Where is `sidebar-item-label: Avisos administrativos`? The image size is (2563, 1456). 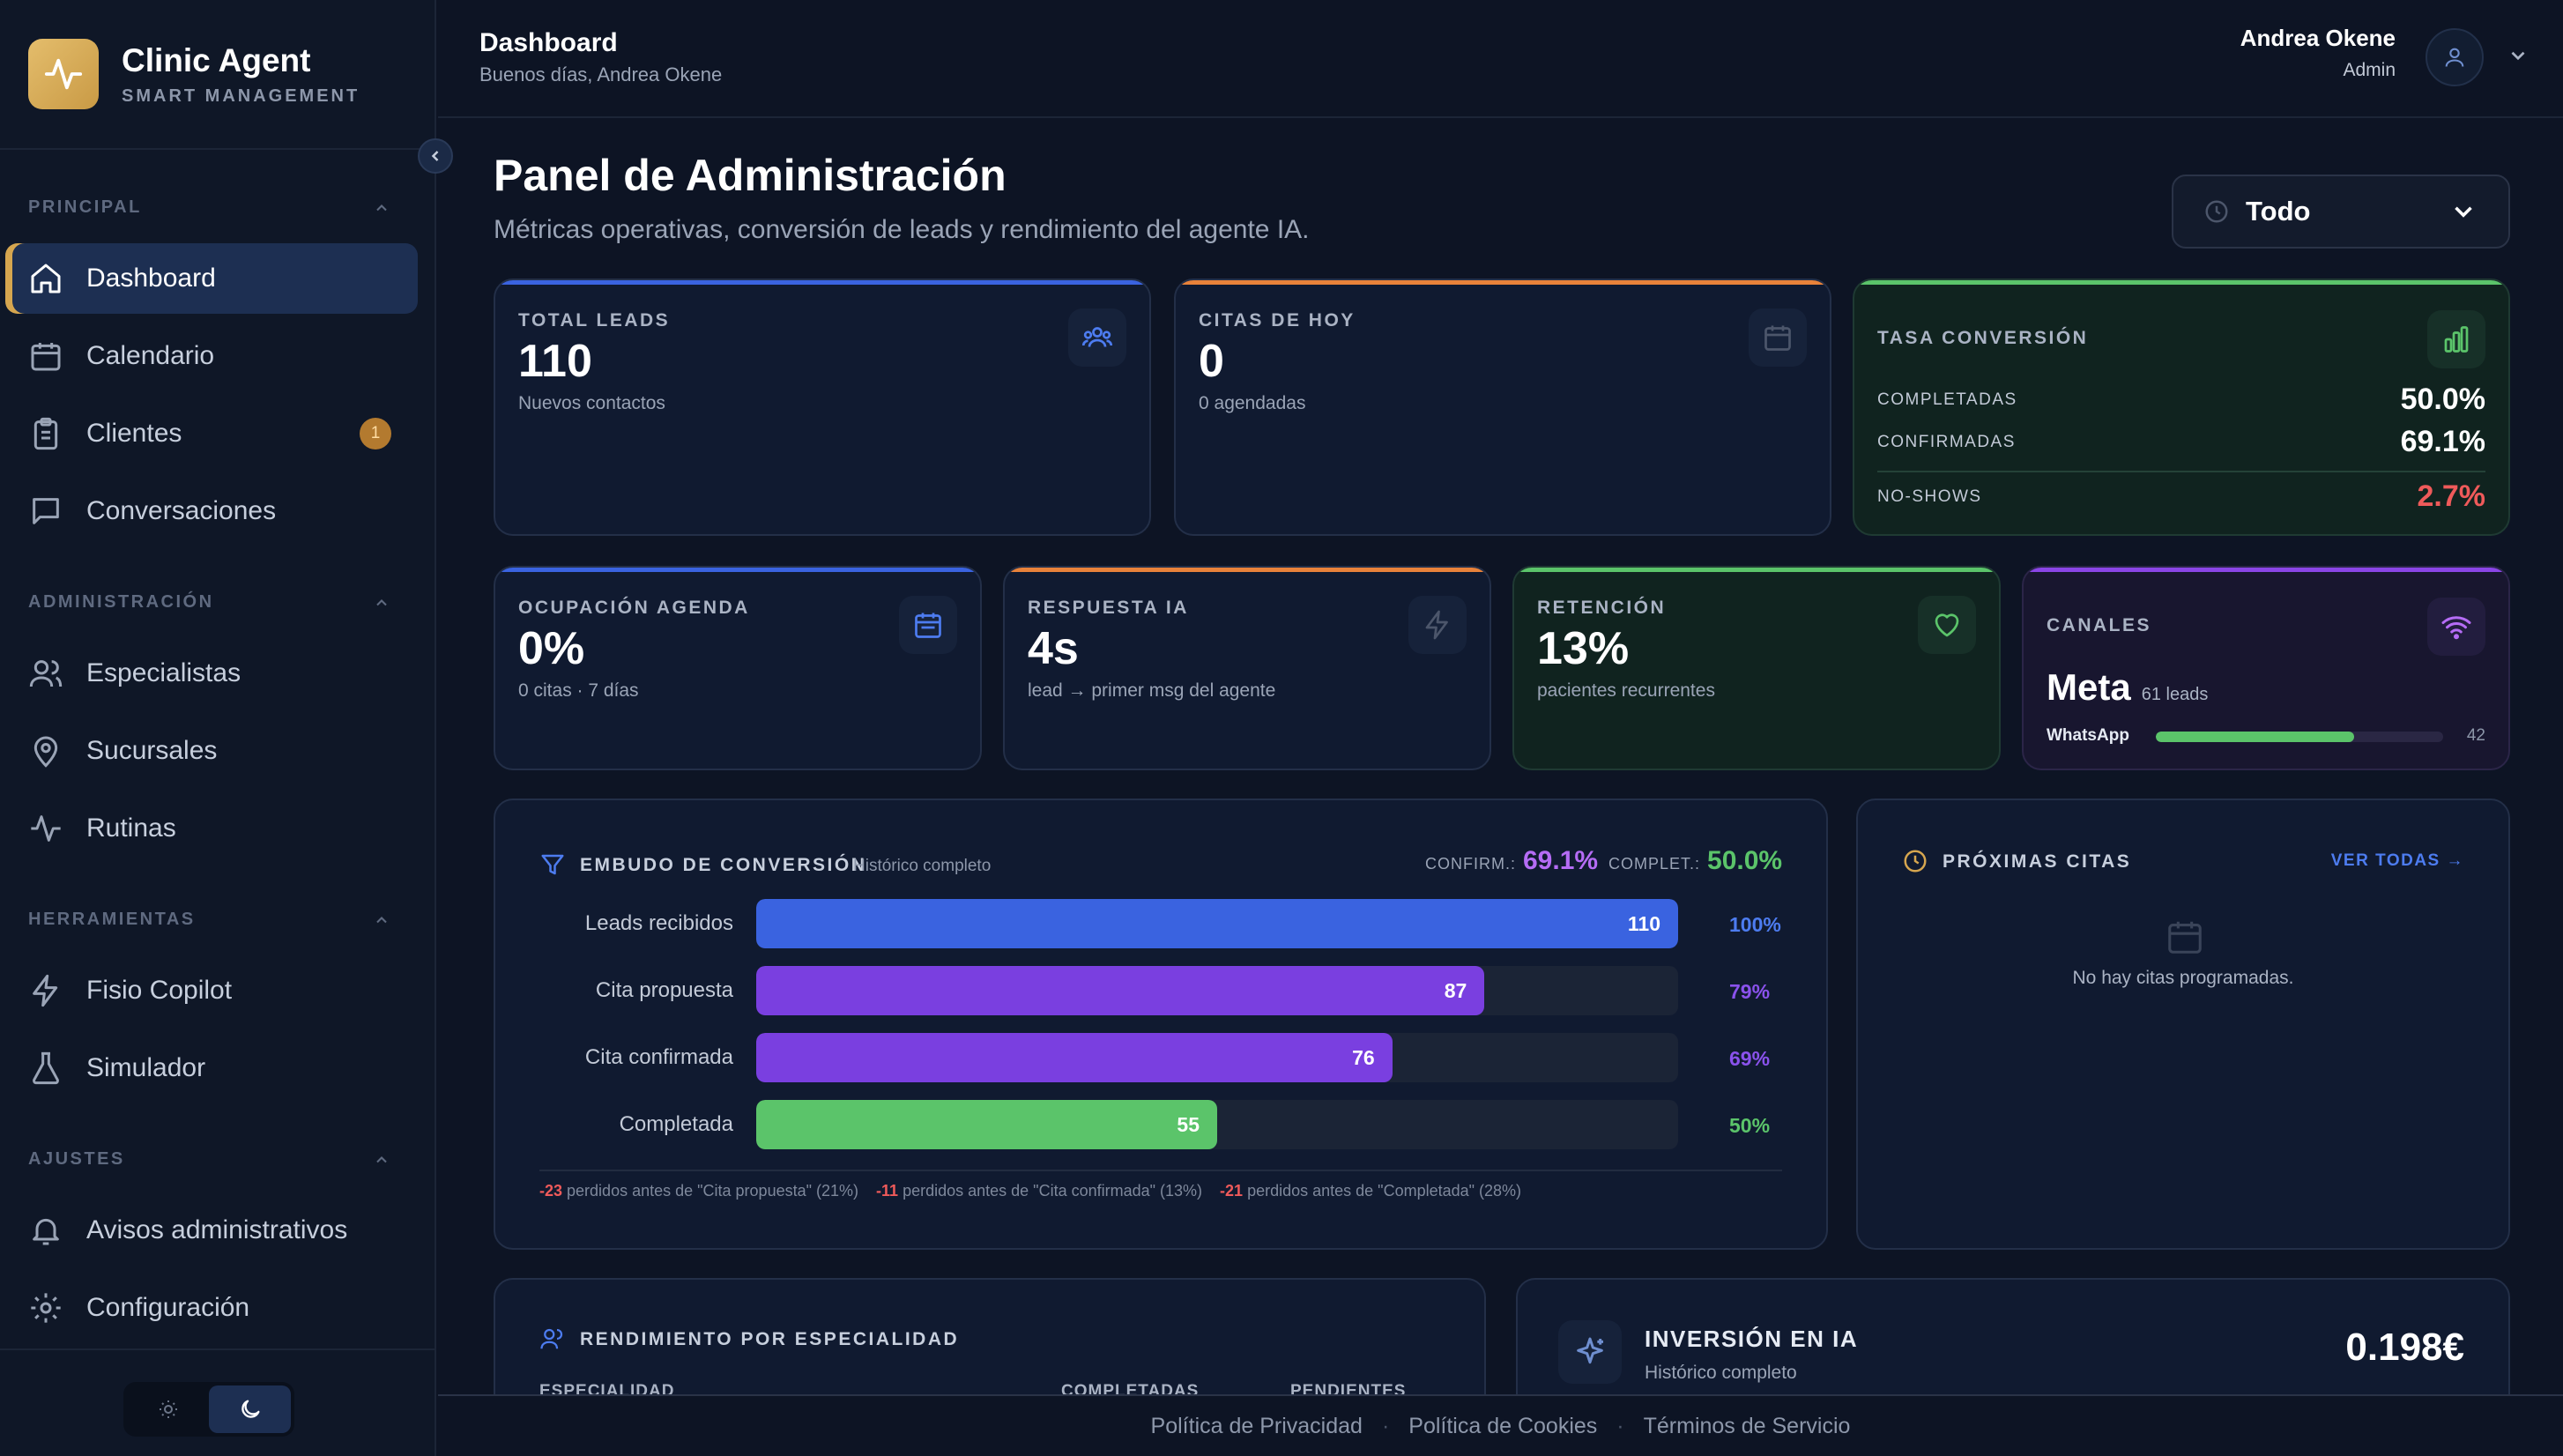 sidebar-item-label: Avisos administrativos is located at coordinates (217, 1229).